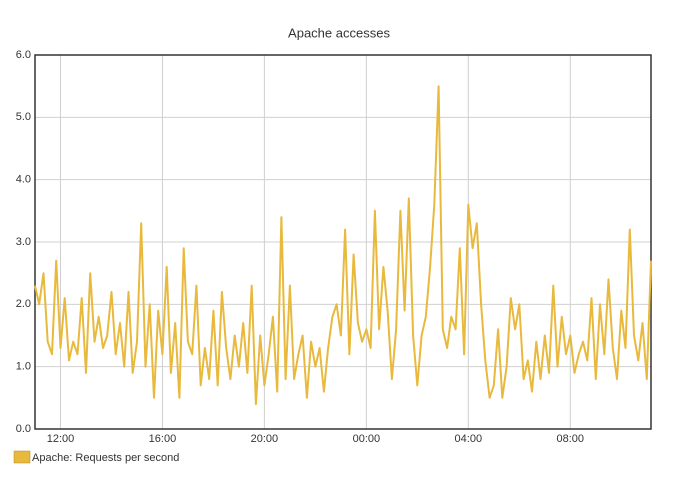 The image size is (695, 486). Describe the element at coordinates (367, 439) in the screenshot. I see `x-tick-label: 00:00` at that location.